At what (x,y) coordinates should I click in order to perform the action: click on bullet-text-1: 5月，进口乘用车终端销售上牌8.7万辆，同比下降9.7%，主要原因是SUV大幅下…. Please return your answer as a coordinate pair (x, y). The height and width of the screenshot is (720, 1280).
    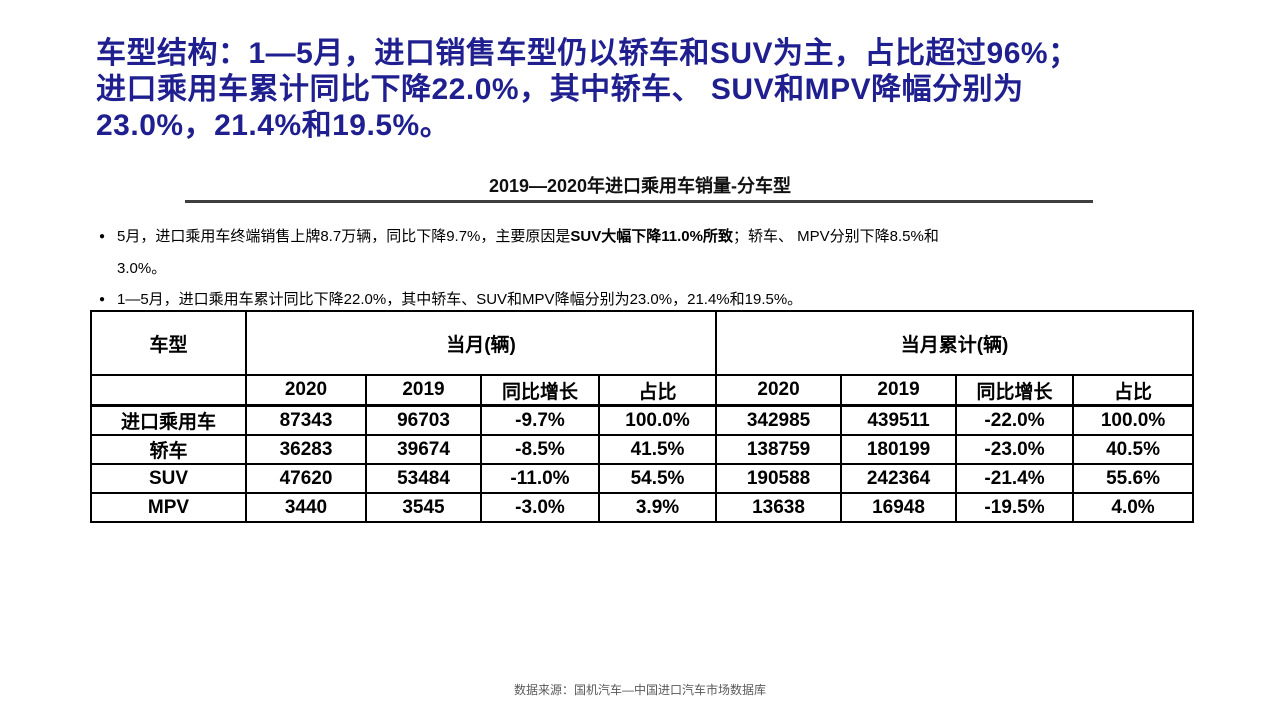
    Looking at the image, I should click on (528, 253).